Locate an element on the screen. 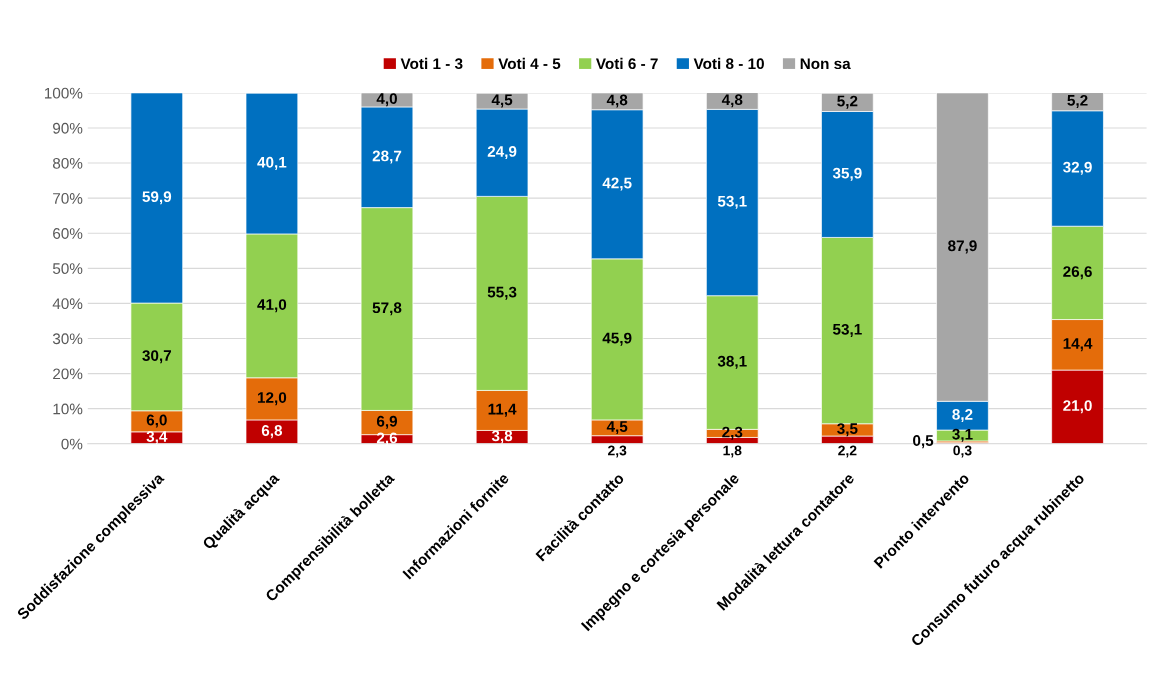  data-label: 14,4 is located at coordinates (1078, 345).